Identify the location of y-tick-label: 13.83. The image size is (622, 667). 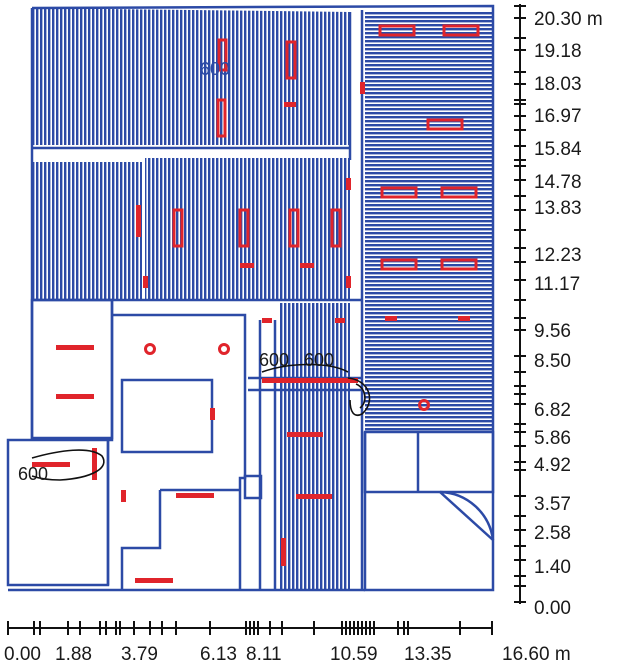
(558, 208).